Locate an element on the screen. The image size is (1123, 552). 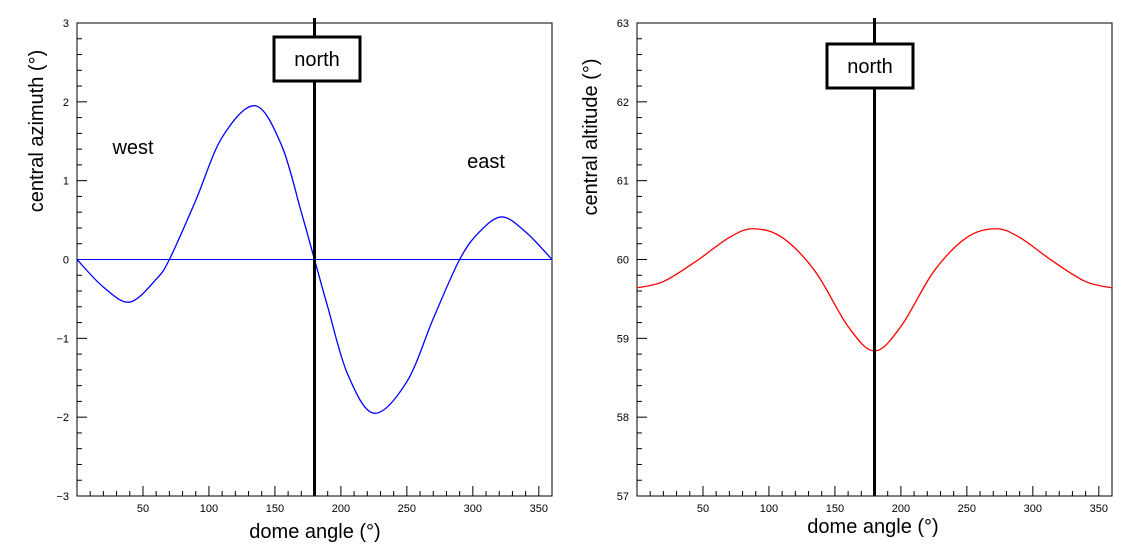
azimuth-y-tick-label: −3 is located at coordinates (62, 497).